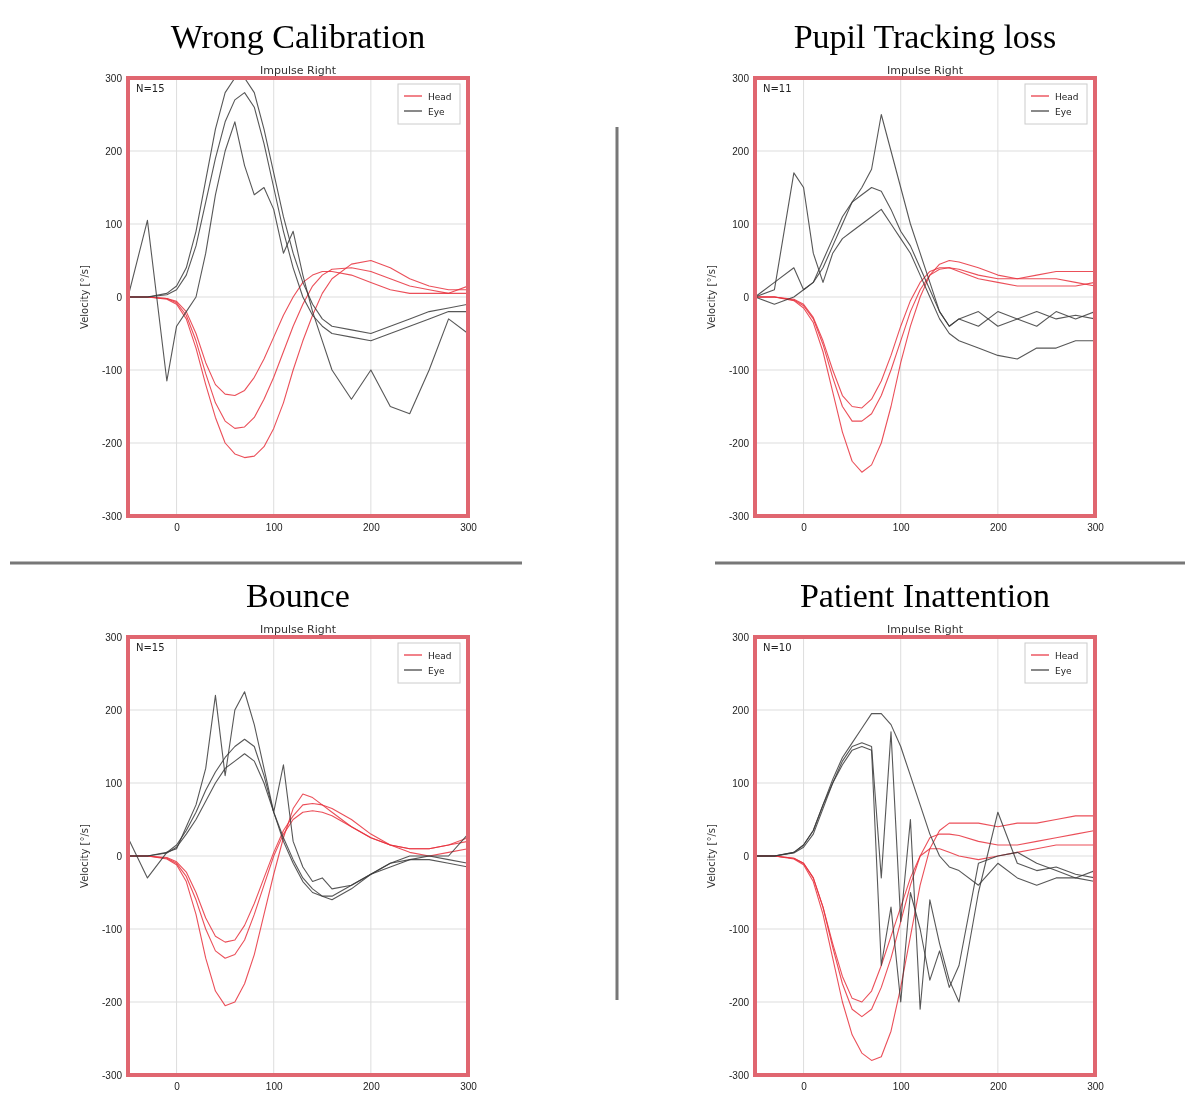  I want to click on chart-title: Pupil Tracking loss, so click(925, 36).